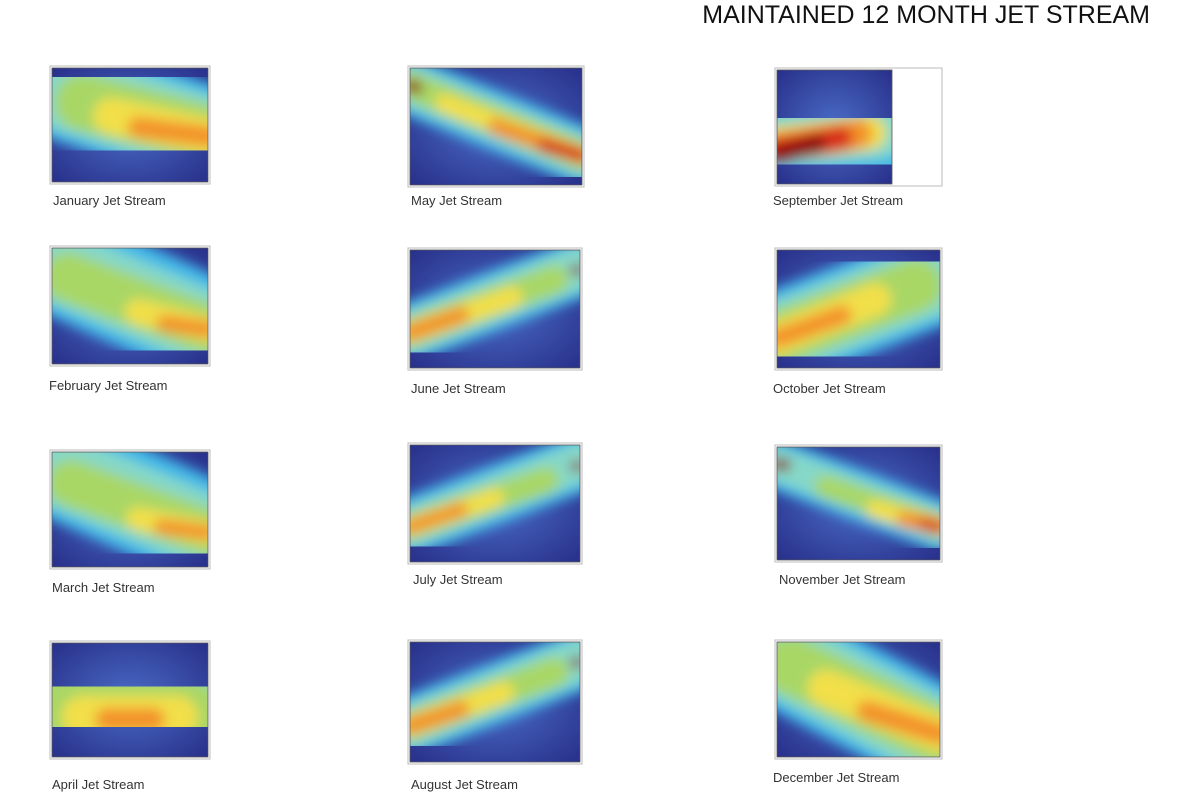 This screenshot has width=1200, height=800. What do you see at coordinates (108, 385) in the screenshot?
I see `caption: February Jet Stream` at bounding box center [108, 385].